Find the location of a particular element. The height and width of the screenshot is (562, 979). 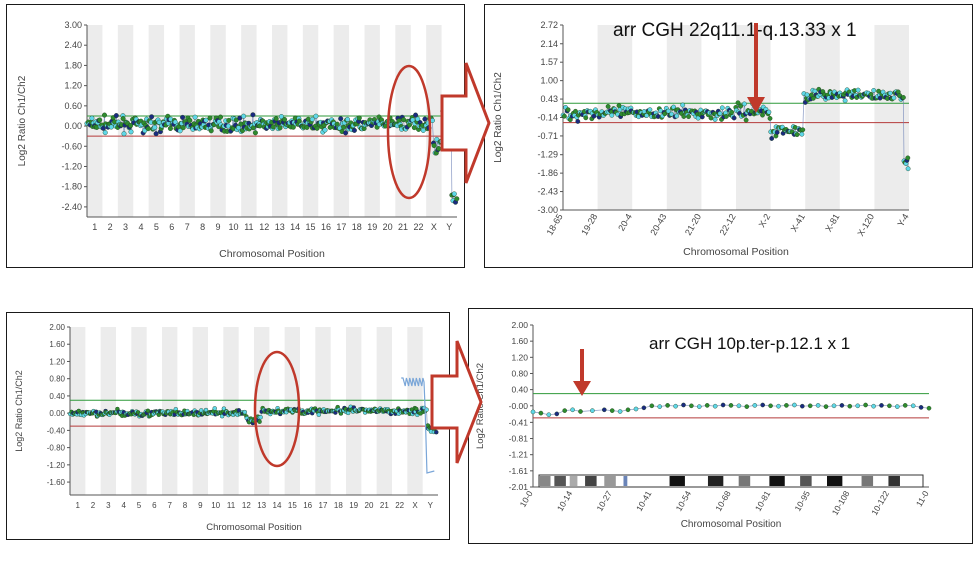

x-tick-label: Y-4 is located at coordinates (902, 220).